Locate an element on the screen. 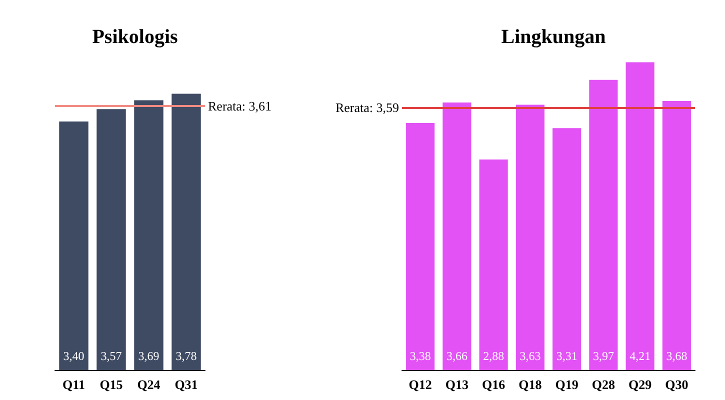 This screenshot has height=400, width=725. data-label: 3,38 is located at coordinates (420, 356).